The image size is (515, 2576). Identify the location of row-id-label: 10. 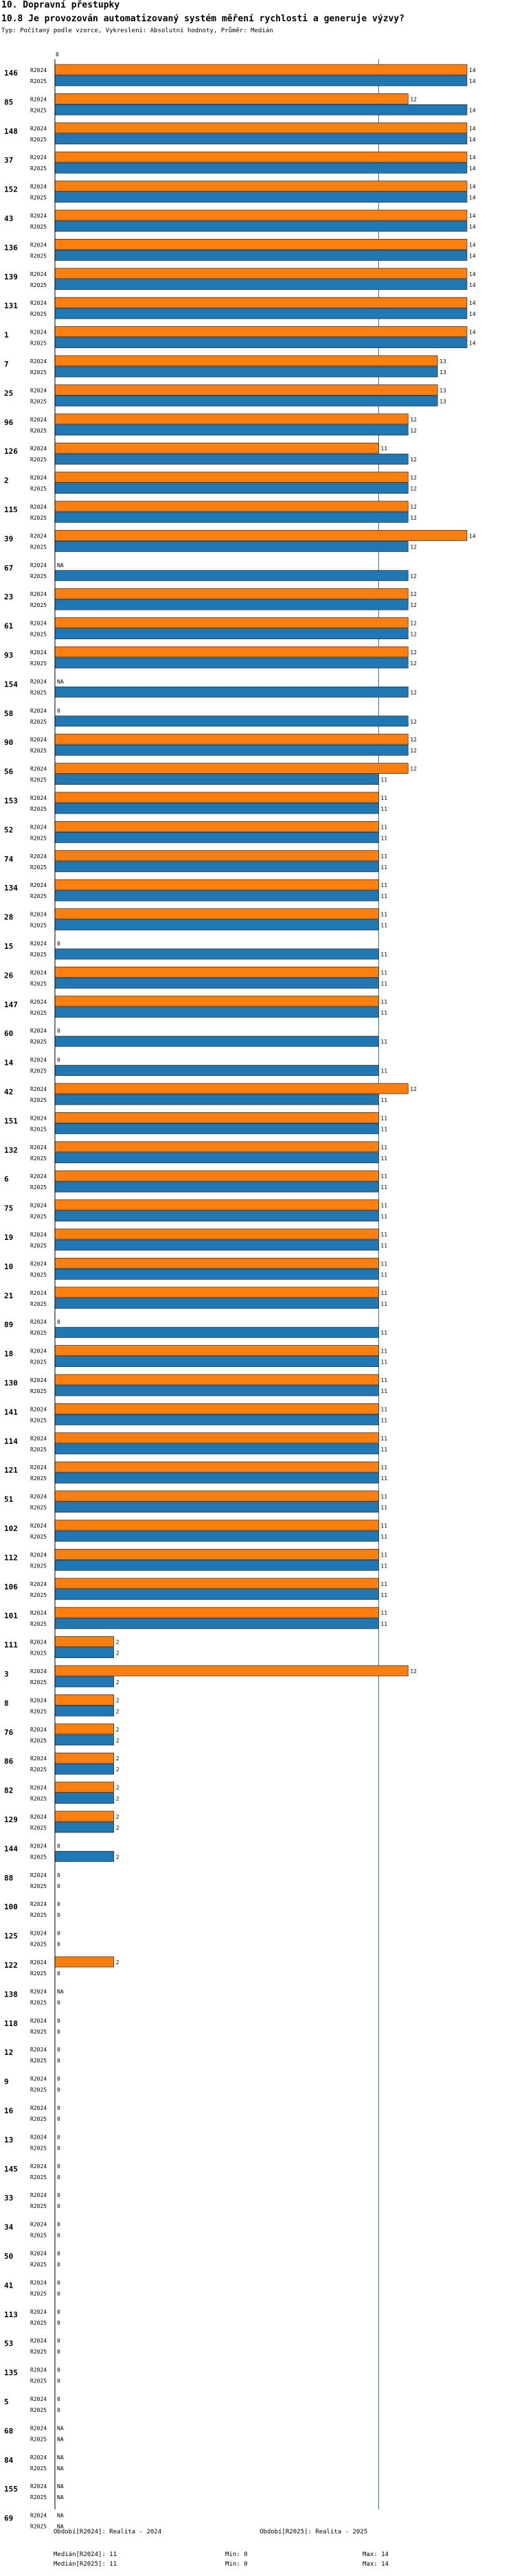
(8, 1266).